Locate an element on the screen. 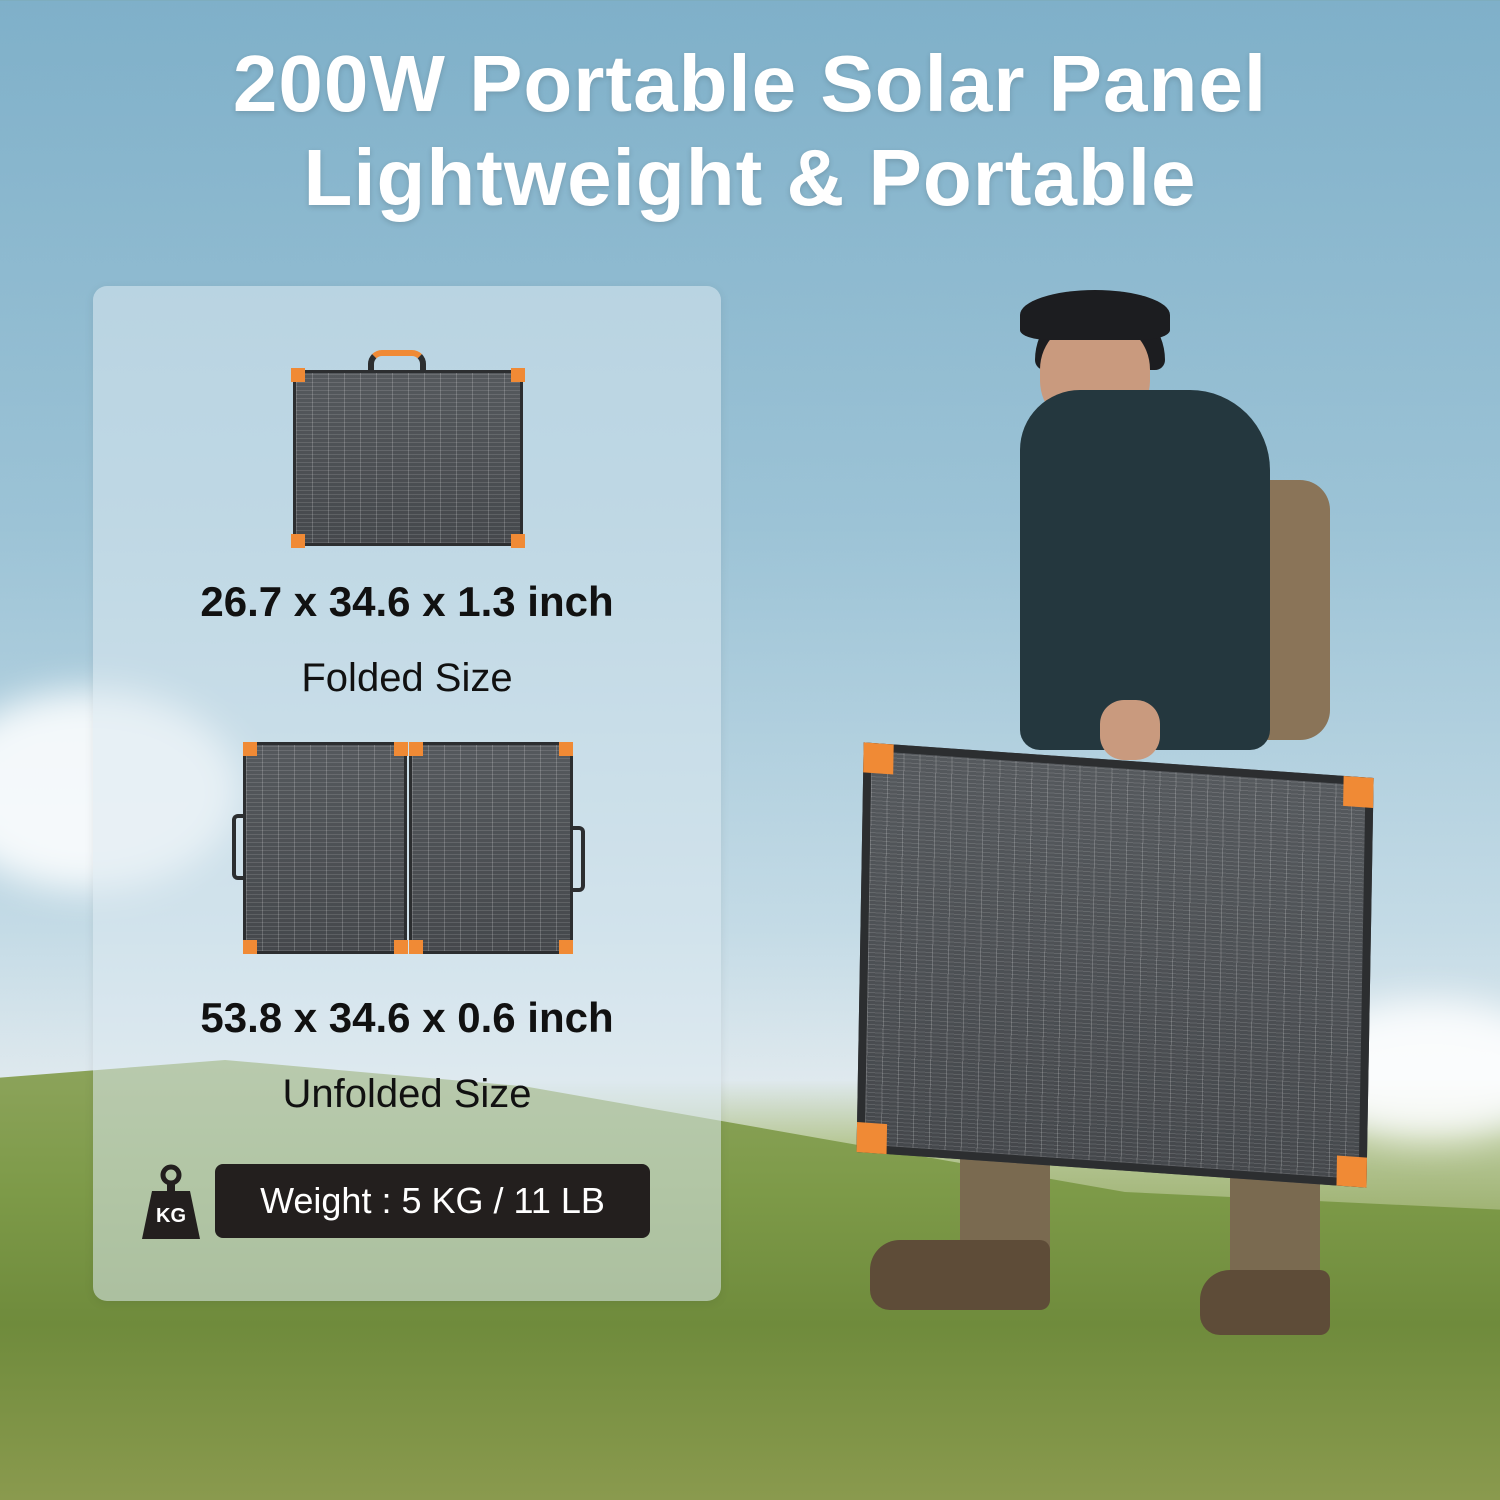 The width and height of the screenshot is (1500, 1500). weight-badge: Weight : 5 KG / 11 LB is located at coordinates (432, 1201).